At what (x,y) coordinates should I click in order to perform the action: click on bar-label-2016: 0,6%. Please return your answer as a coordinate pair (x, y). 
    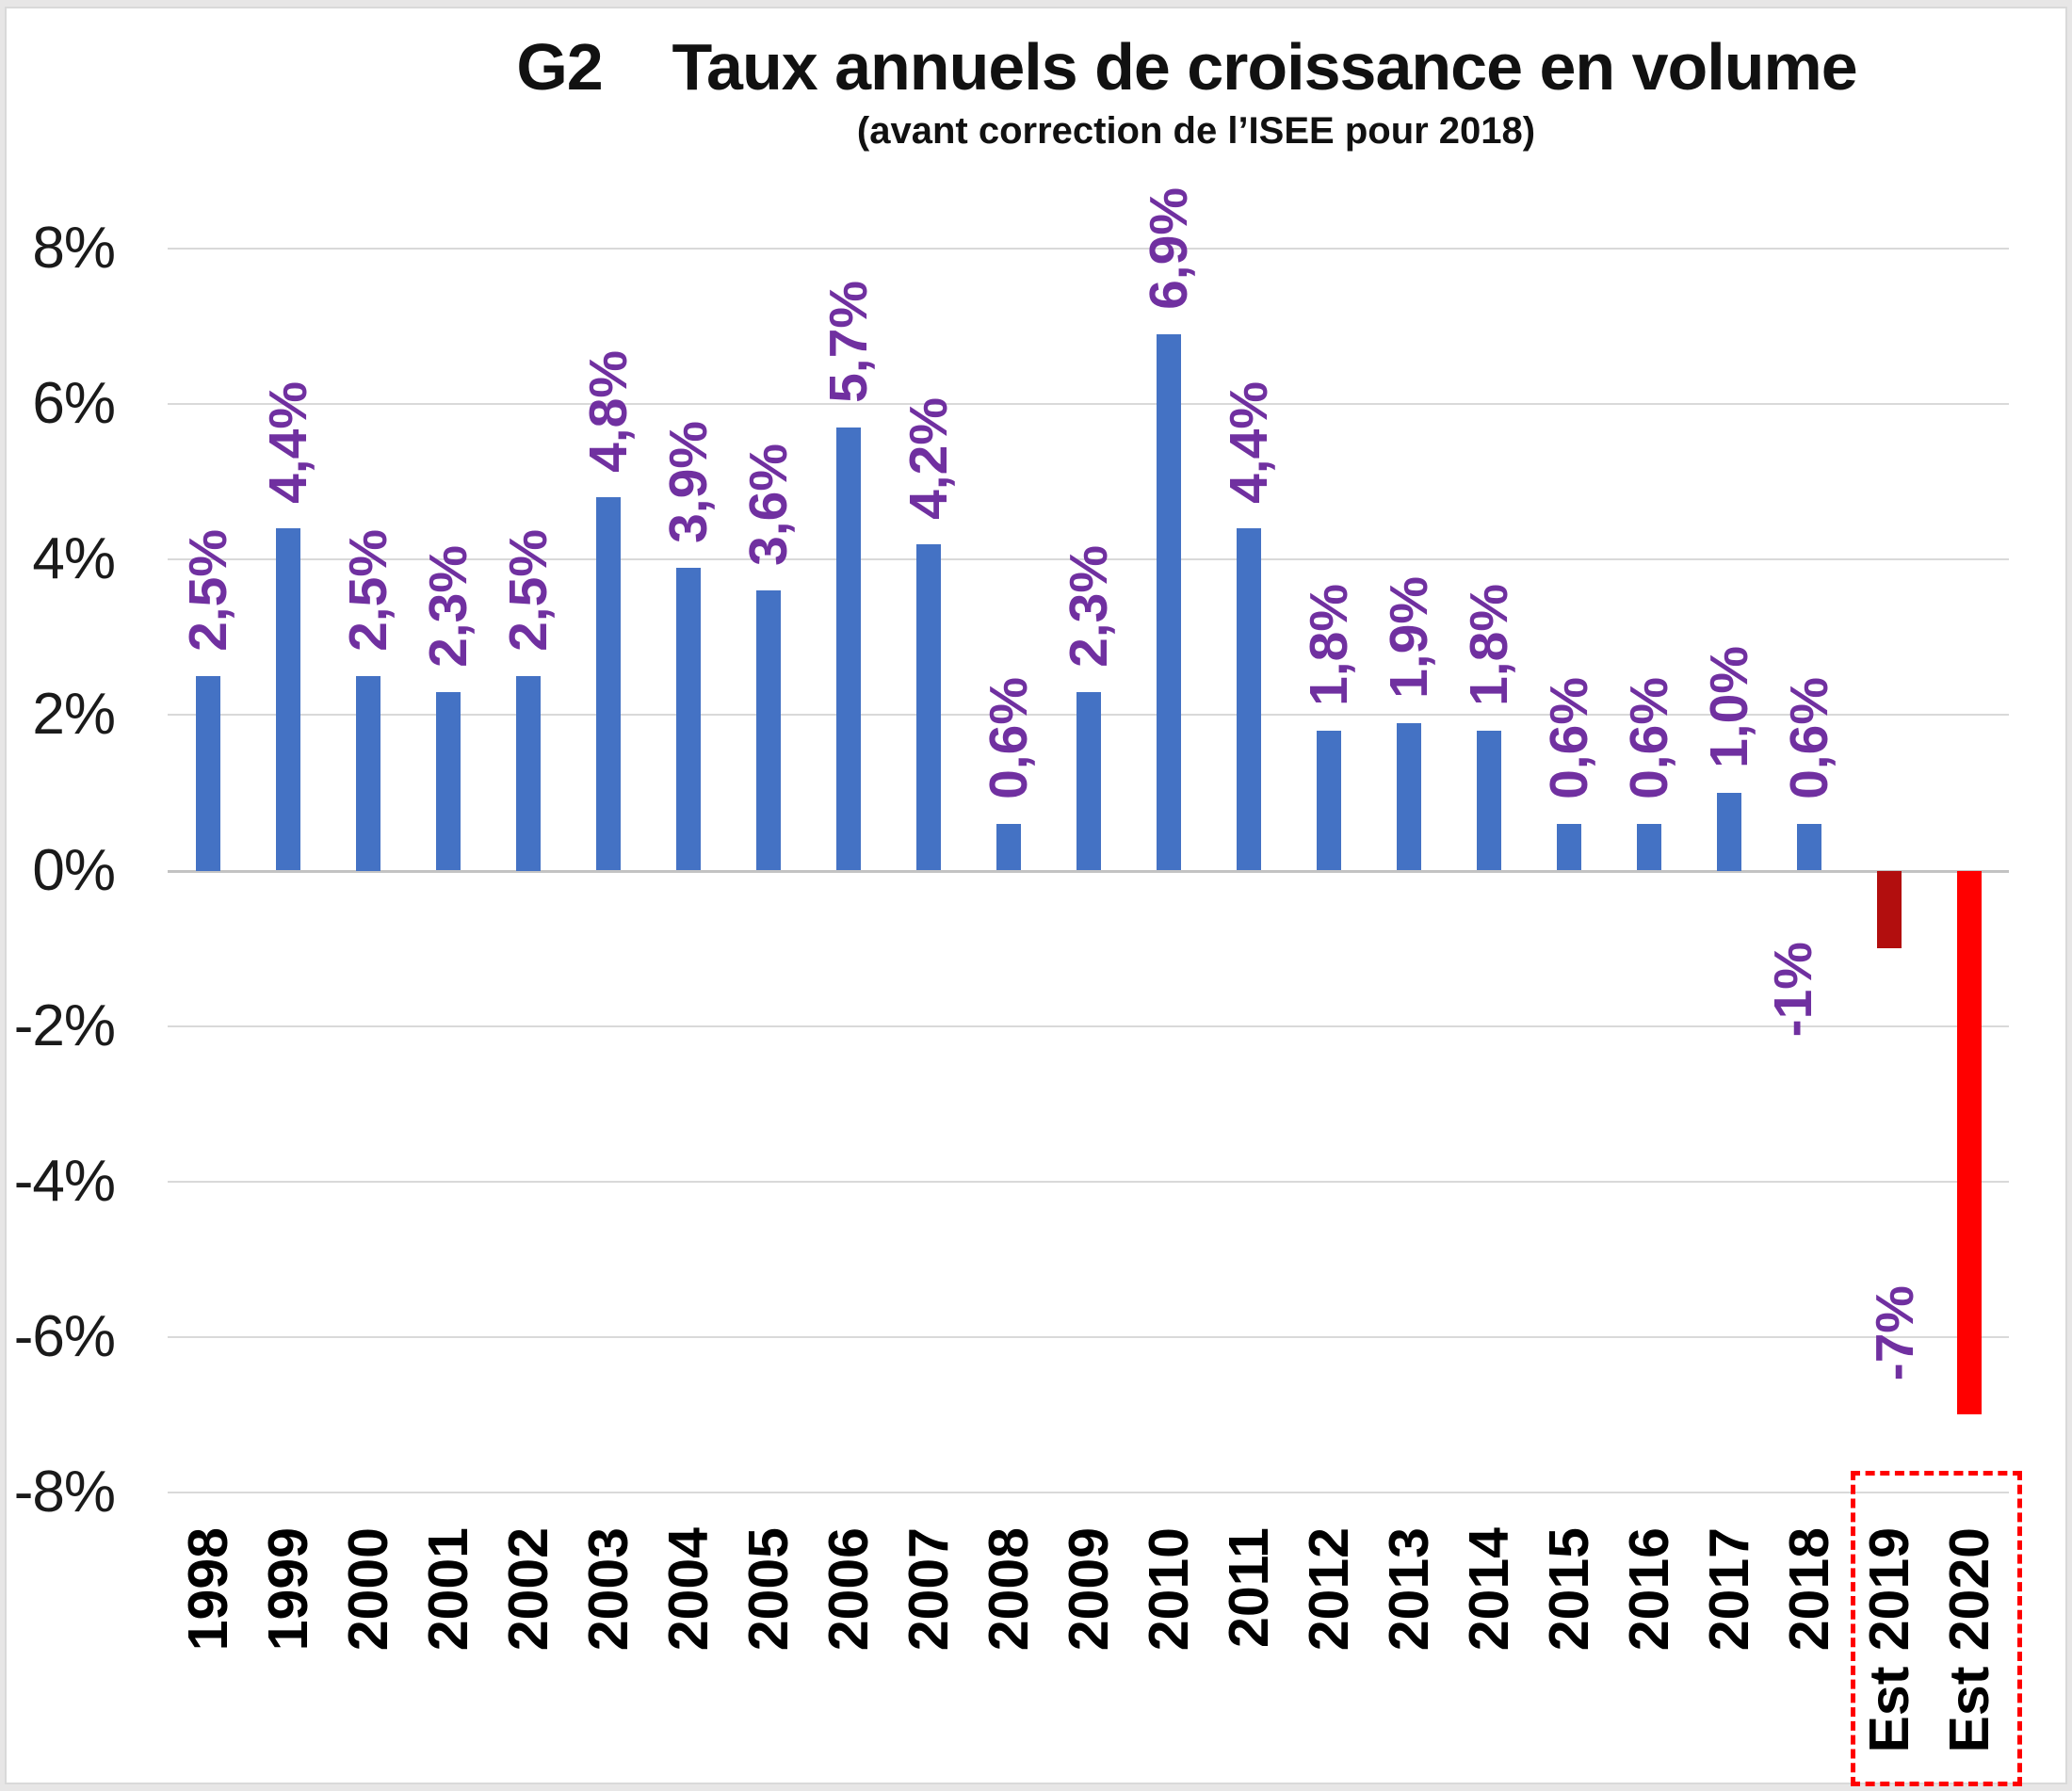
    Looking at the image, I should click on (1649, 738).